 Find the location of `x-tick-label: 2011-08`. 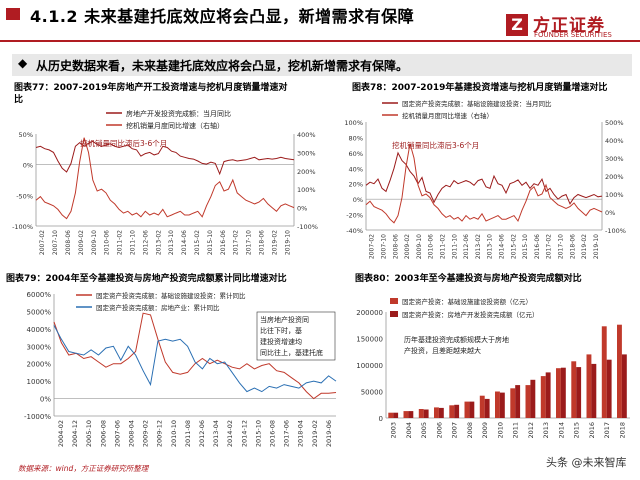

x-tick-label: 2011-08 is located at coordinates (188, 433).